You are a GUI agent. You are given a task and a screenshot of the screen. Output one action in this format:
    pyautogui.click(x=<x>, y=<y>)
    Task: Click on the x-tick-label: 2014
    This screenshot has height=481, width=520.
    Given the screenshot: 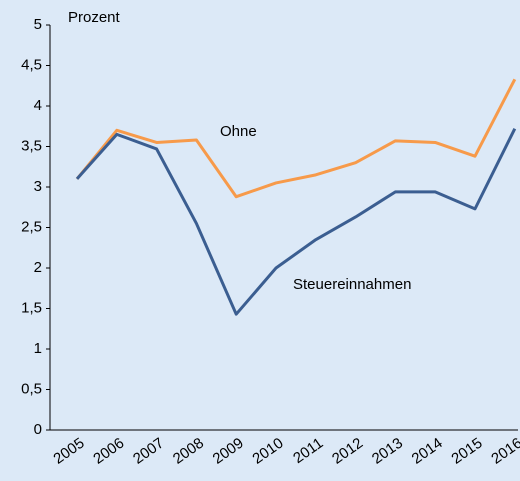 What is the action you would take?
    pyautogui.click(x=427, y=451)
    